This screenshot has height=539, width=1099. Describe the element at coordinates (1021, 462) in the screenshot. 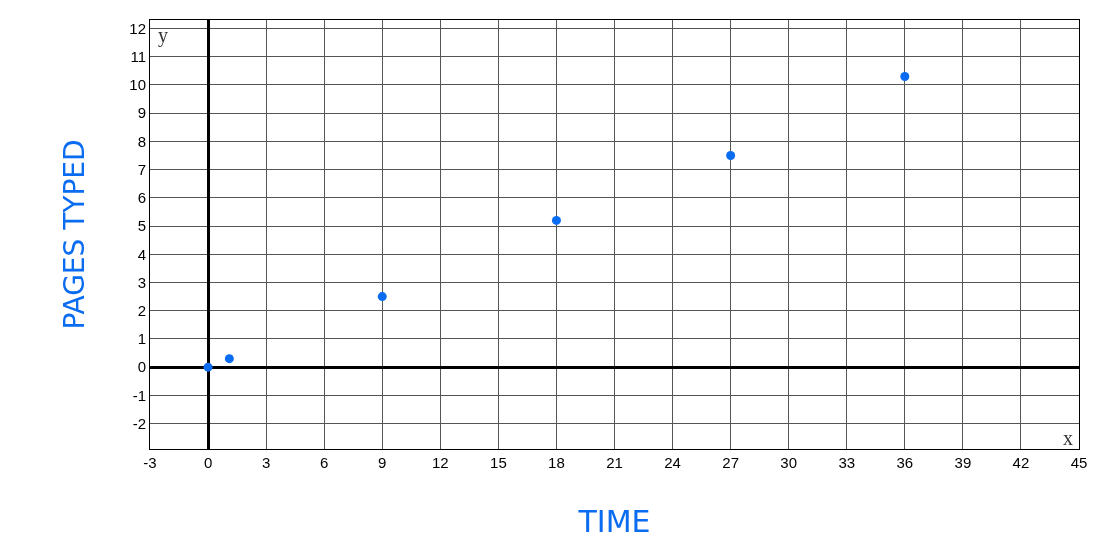

I see `x-tick-label: 42` at that location.